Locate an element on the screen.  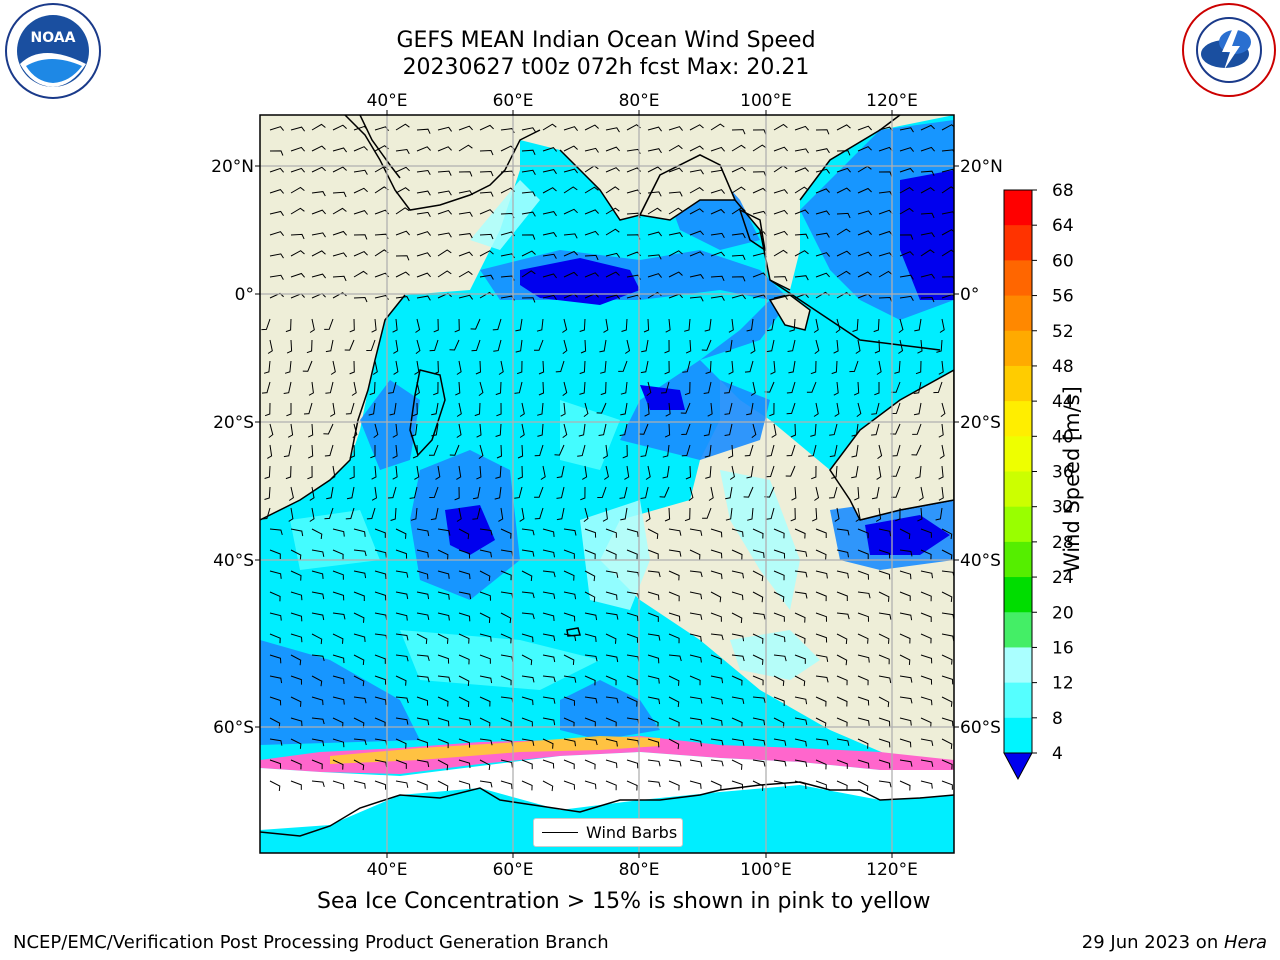
bottom-lon-label: 80°E is located at coordinates (639, 870).